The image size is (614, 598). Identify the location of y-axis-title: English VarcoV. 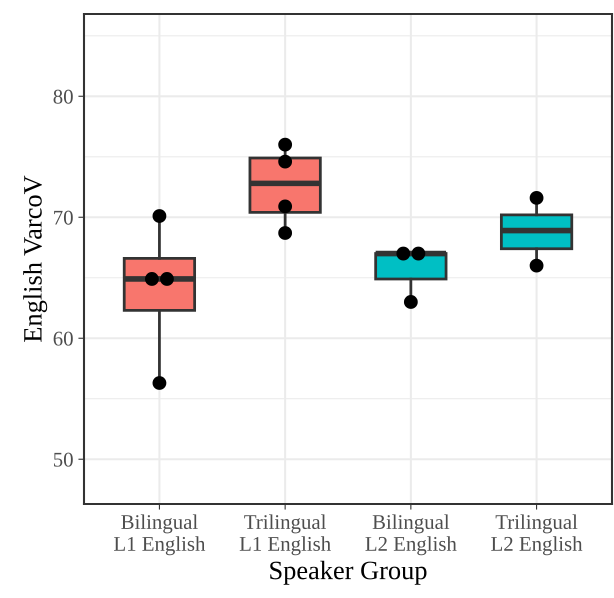
(35, 259).